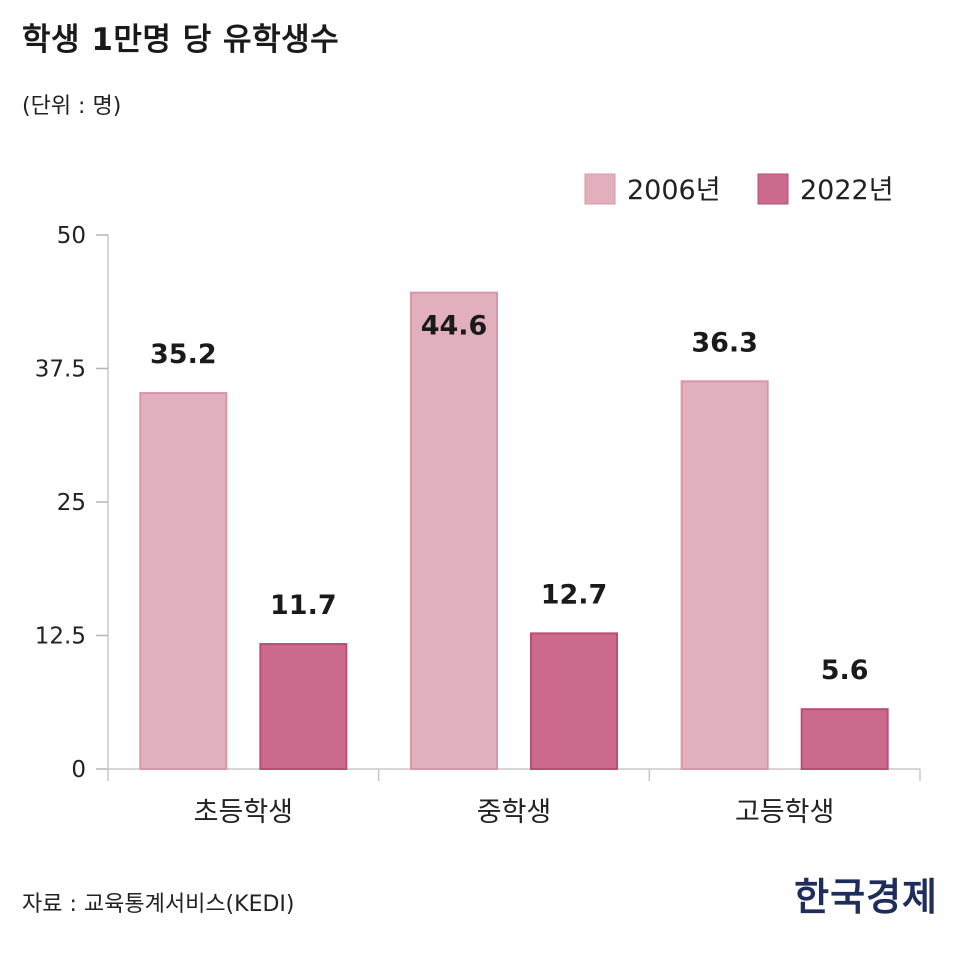 This screenshot has height=960, width=960. I want to click on data-label: 12.7, so click(574, 594).